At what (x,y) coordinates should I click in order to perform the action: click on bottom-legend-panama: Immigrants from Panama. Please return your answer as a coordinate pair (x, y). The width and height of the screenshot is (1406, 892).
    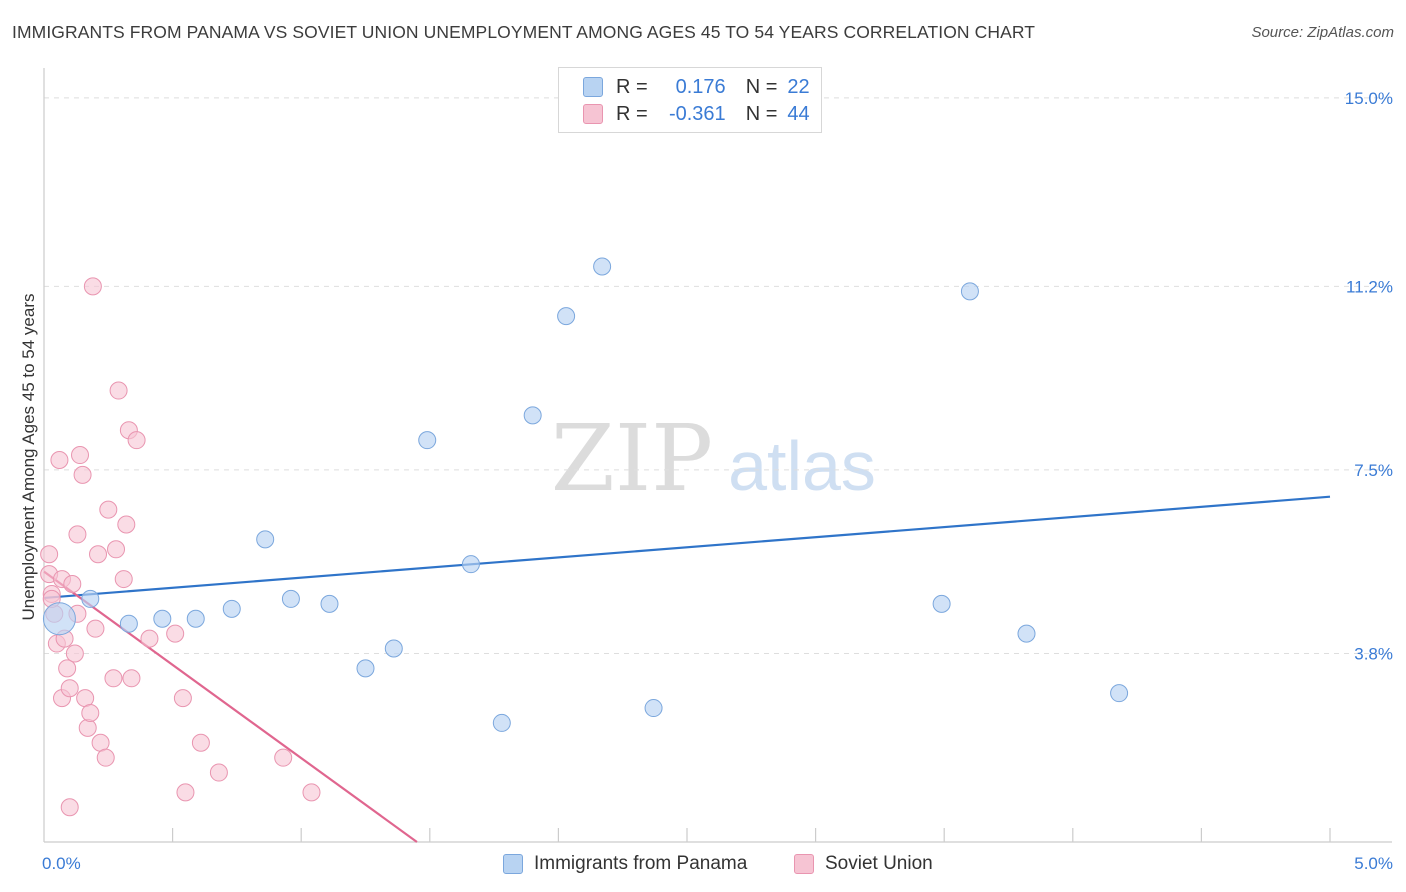
    Looking at the image, I should click on (625, 864).